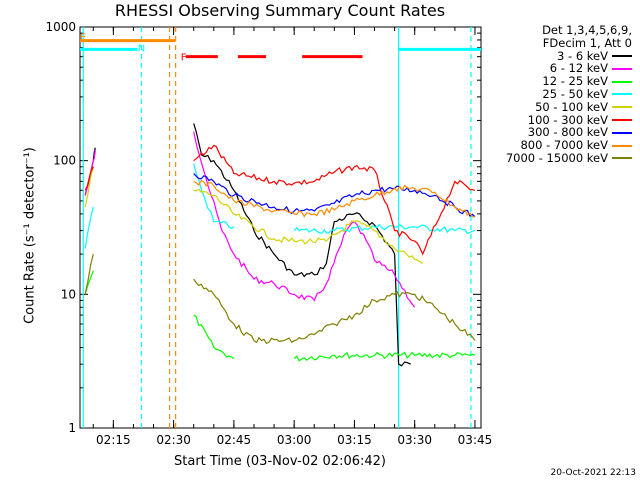  I want to click on legend-item-label: 12 - 25 keV, so click(575, 81).